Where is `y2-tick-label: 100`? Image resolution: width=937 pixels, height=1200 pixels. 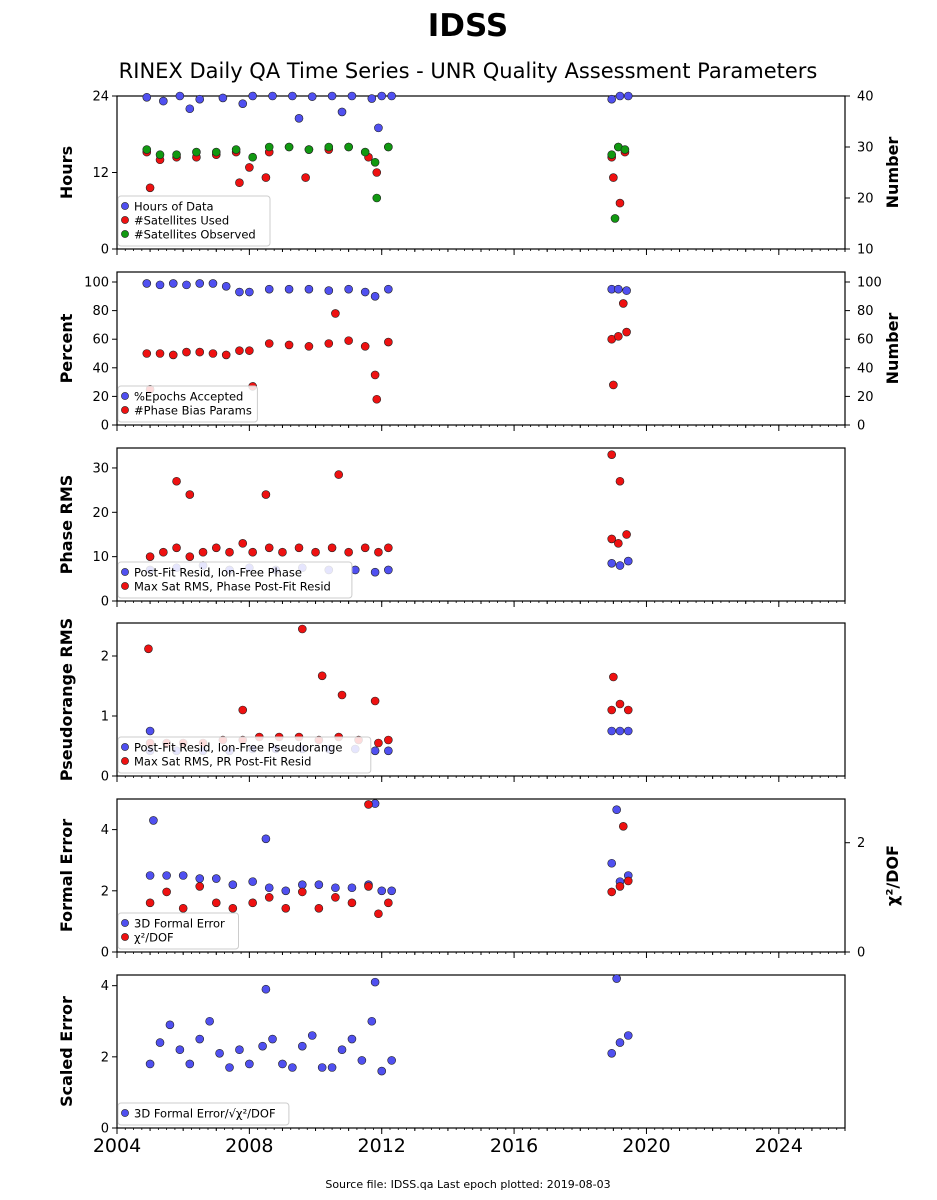 y2-tick-label: 100 is located at coordinates (869, 283).